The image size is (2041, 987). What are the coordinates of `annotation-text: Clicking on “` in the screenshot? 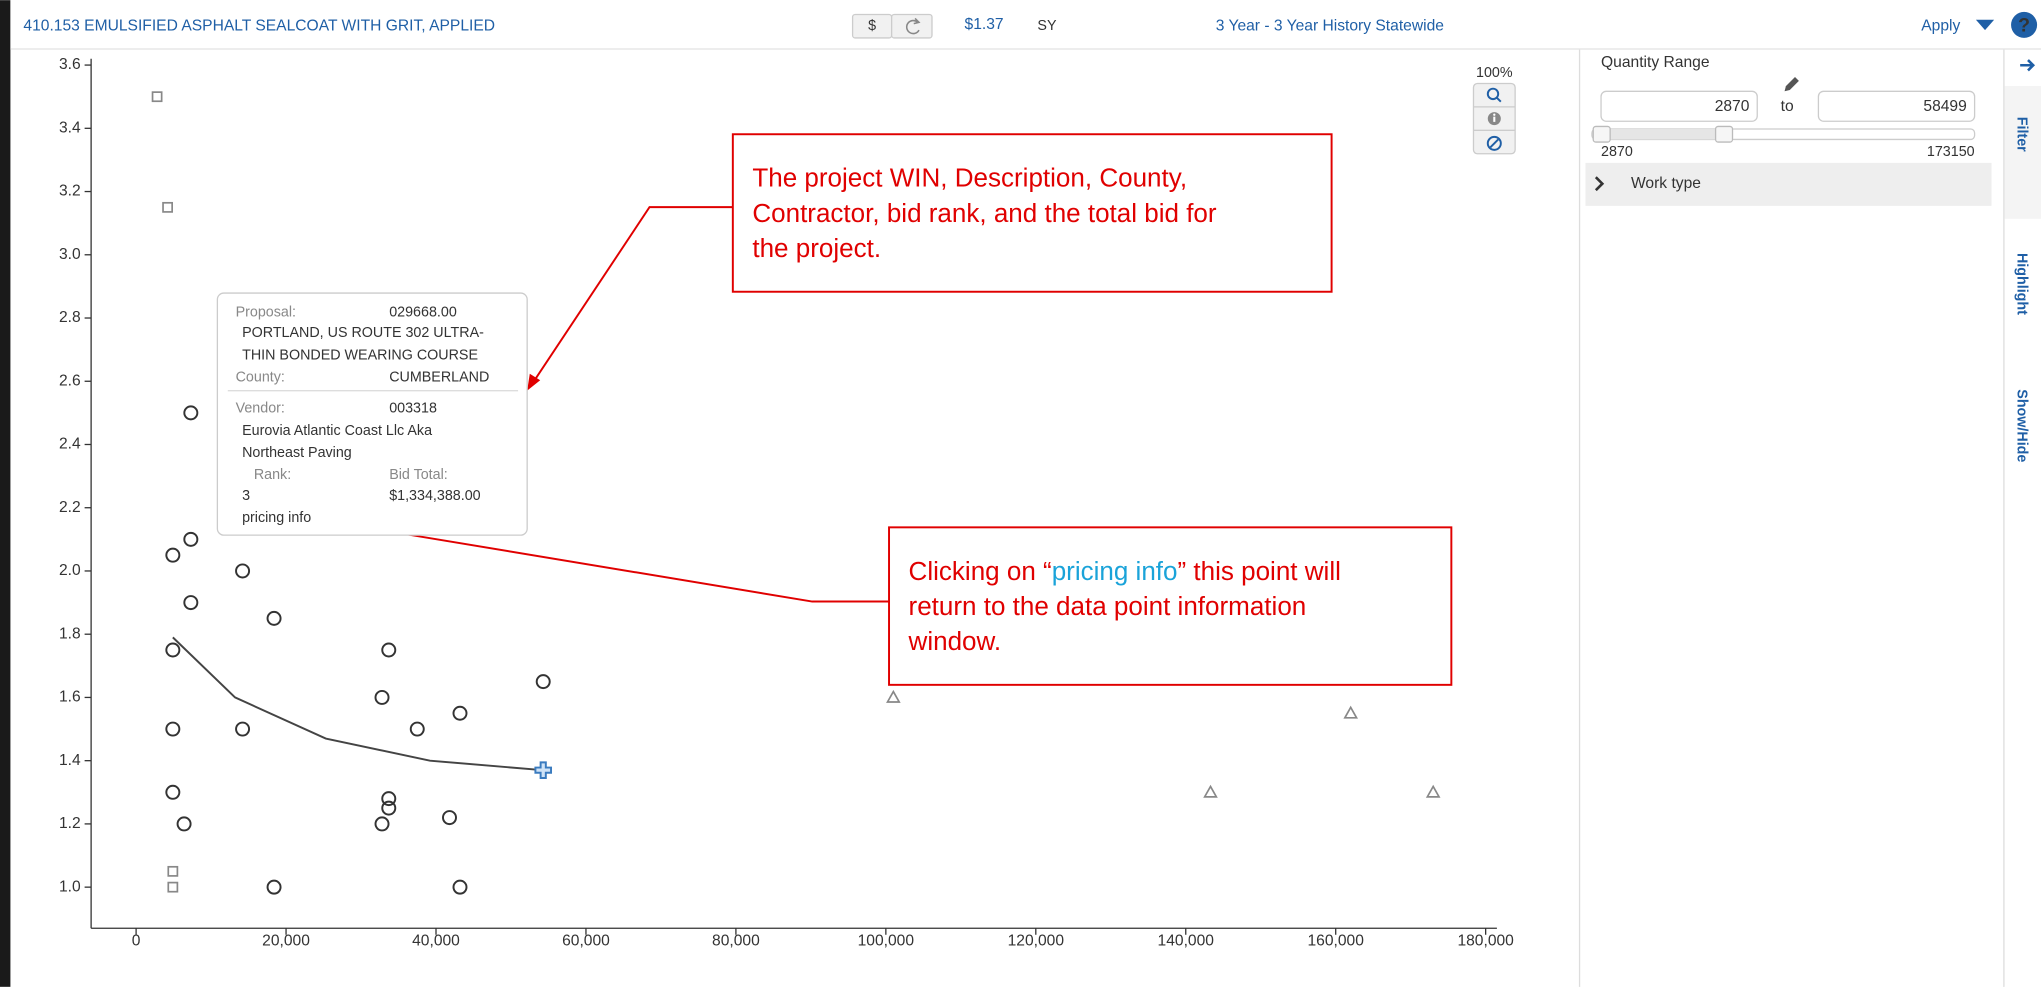 It's located at (980, 571).